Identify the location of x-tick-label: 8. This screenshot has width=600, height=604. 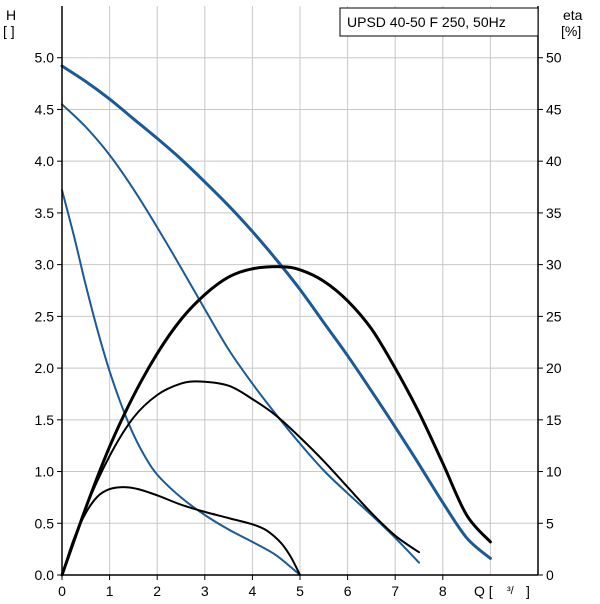
(443, 591).